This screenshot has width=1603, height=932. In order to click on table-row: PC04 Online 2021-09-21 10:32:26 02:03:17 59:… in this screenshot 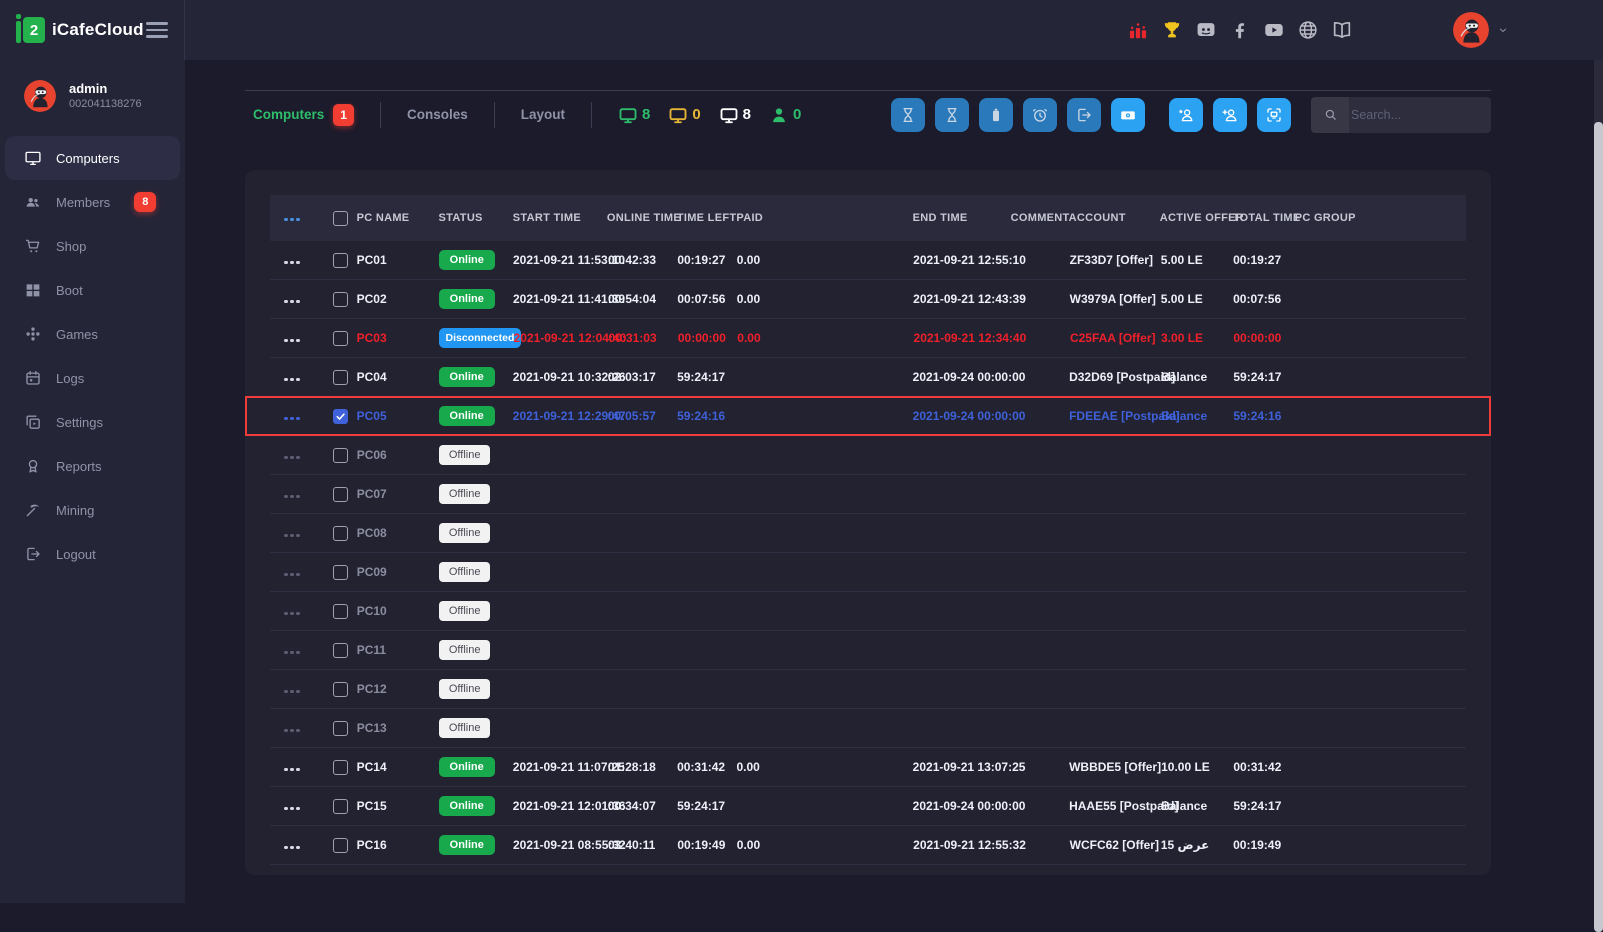, I will do `click(868, 377)`.